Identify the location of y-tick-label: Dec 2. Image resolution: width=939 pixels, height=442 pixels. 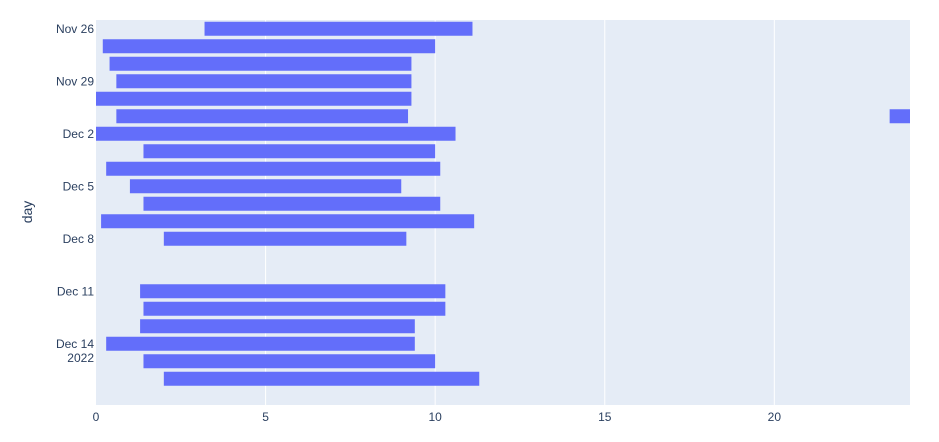
(79, 134).